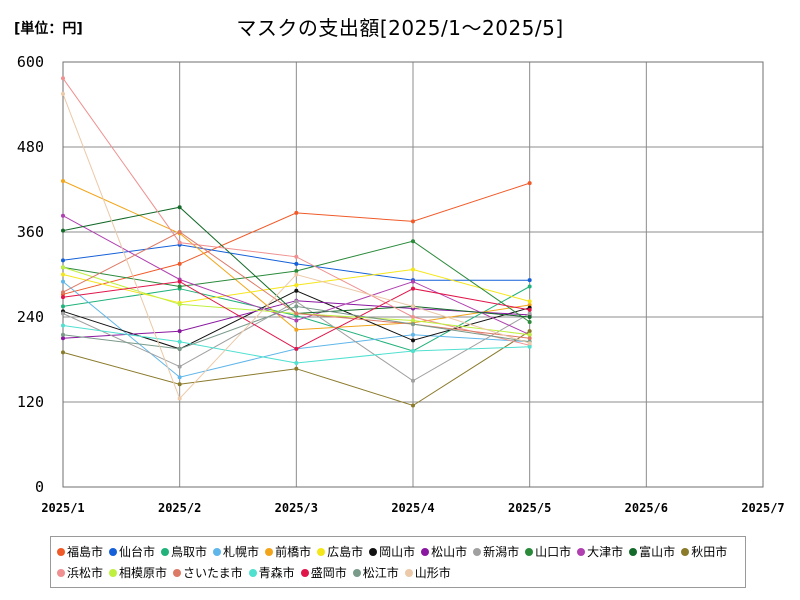  Describe the element at coordinates (296, 508) in the screenshot. I see `x-tick-label: 2025/3` at that location.